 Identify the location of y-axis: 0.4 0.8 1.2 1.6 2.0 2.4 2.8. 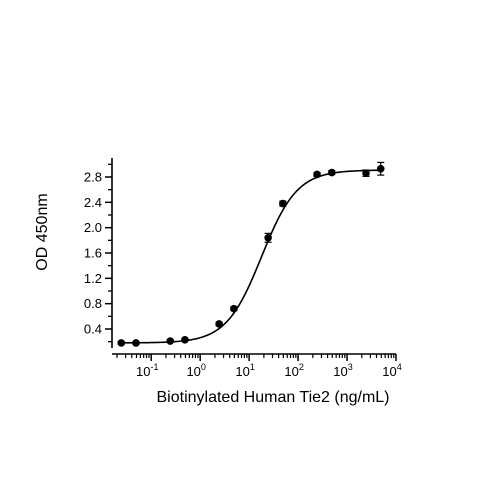
(98, 253).